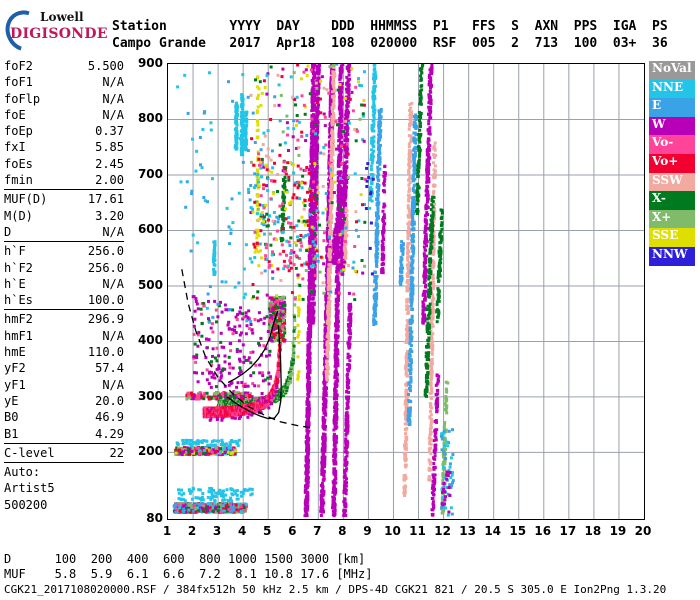 The height and width of the screenshot is (600, 700). What do you see at coordinates (672, 200) in the screenshot?
I see `legend-item-x: X-` at bounding box center [672, 200].